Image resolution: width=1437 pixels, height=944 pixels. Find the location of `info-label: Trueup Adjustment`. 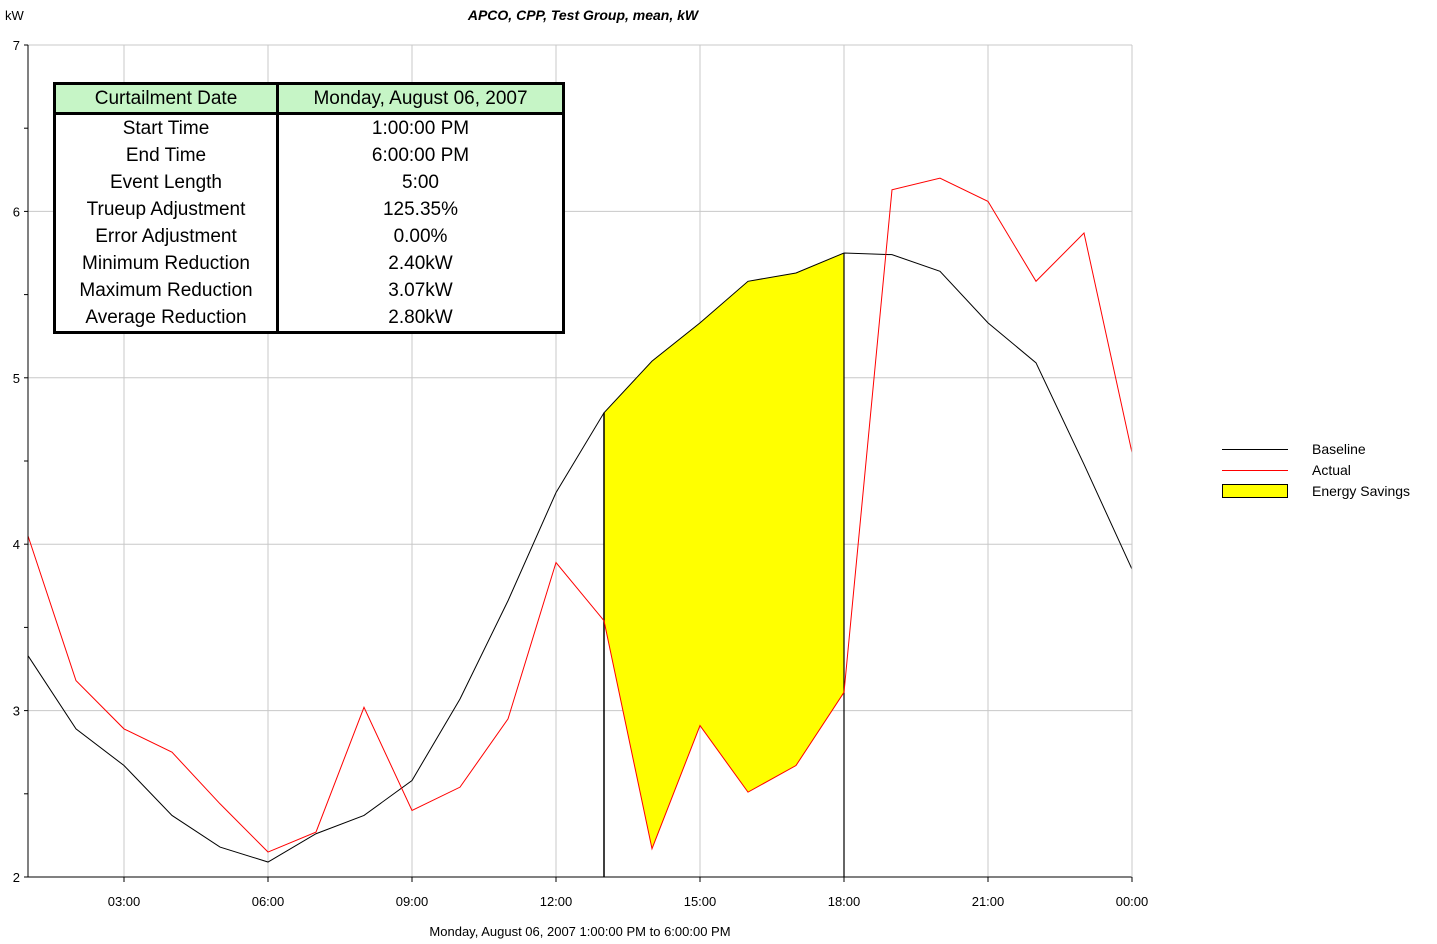

info-label: Trueup Adjustment is located at coordinates (166, 209).